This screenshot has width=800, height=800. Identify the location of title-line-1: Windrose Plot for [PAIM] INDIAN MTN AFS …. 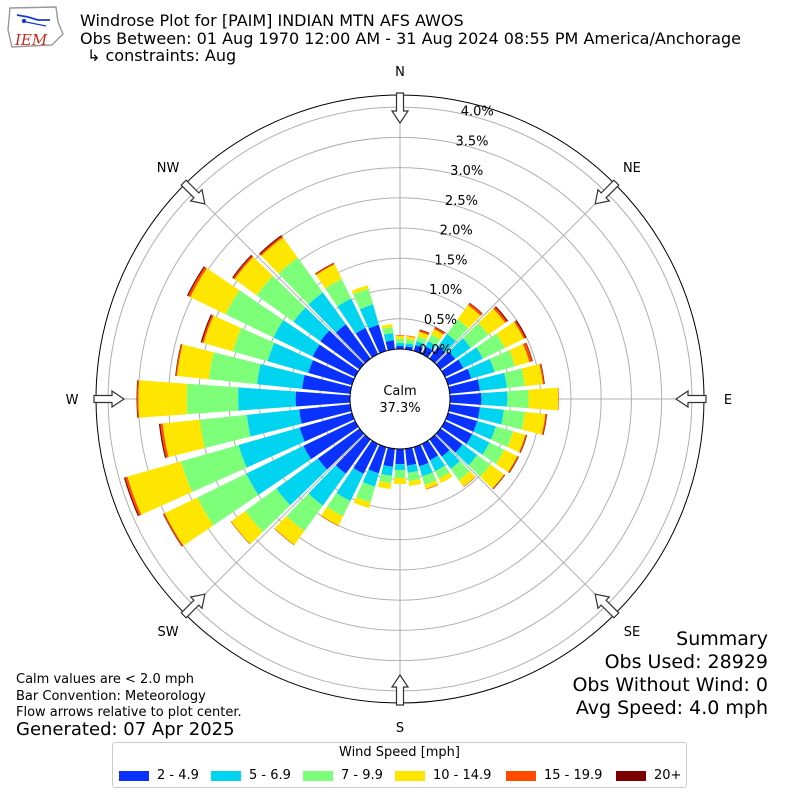
(272, 20).